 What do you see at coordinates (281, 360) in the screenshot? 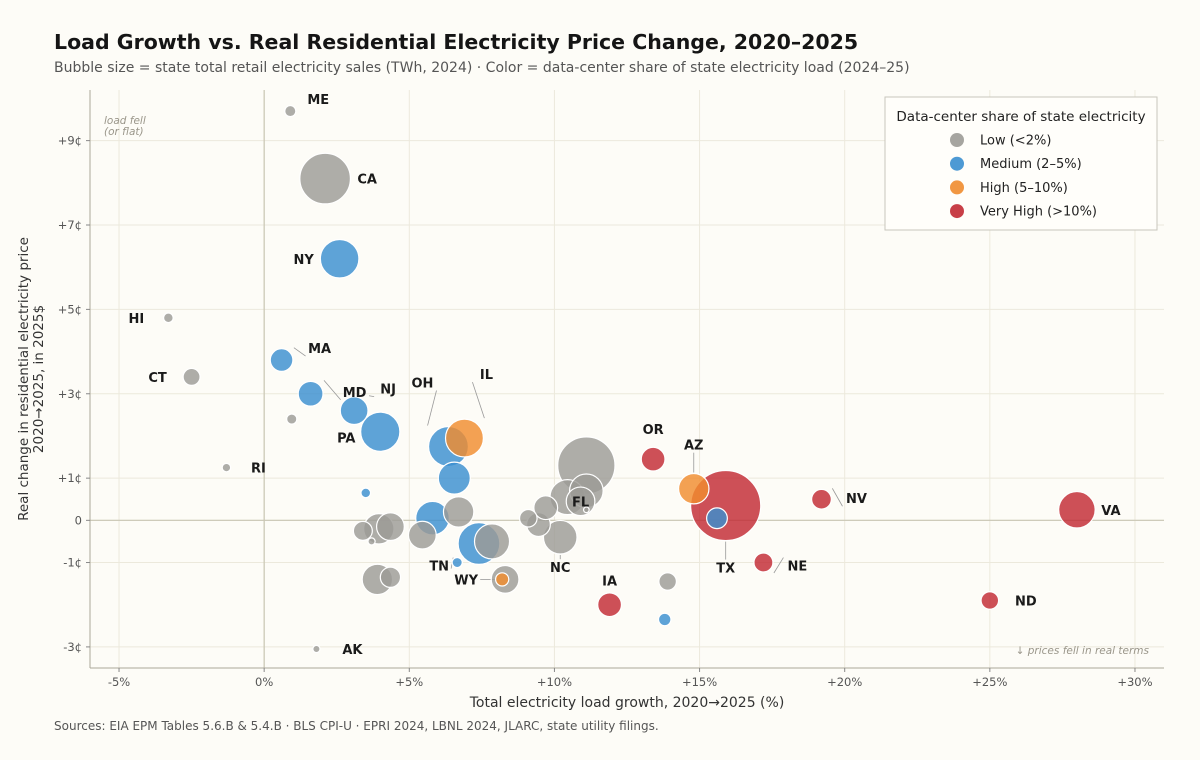
I see `bubble-ma` at bounding box center [281, 360].